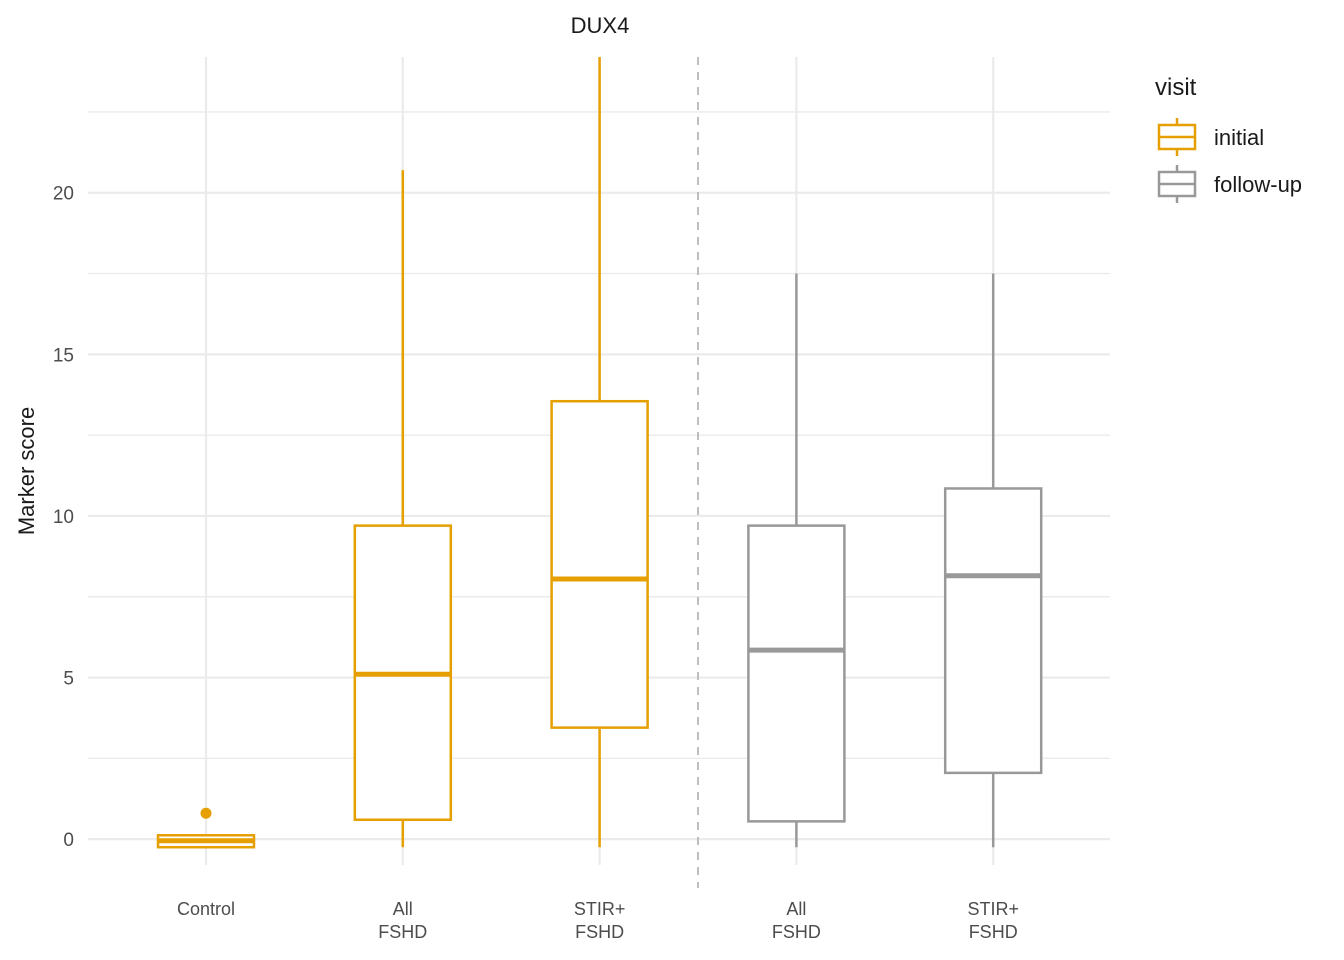 The width and height of the screenshot is (1344, 960). Describe the element at coordinates (68, 840) in the screenshot. I see `y-tick-label: 0` at that location.